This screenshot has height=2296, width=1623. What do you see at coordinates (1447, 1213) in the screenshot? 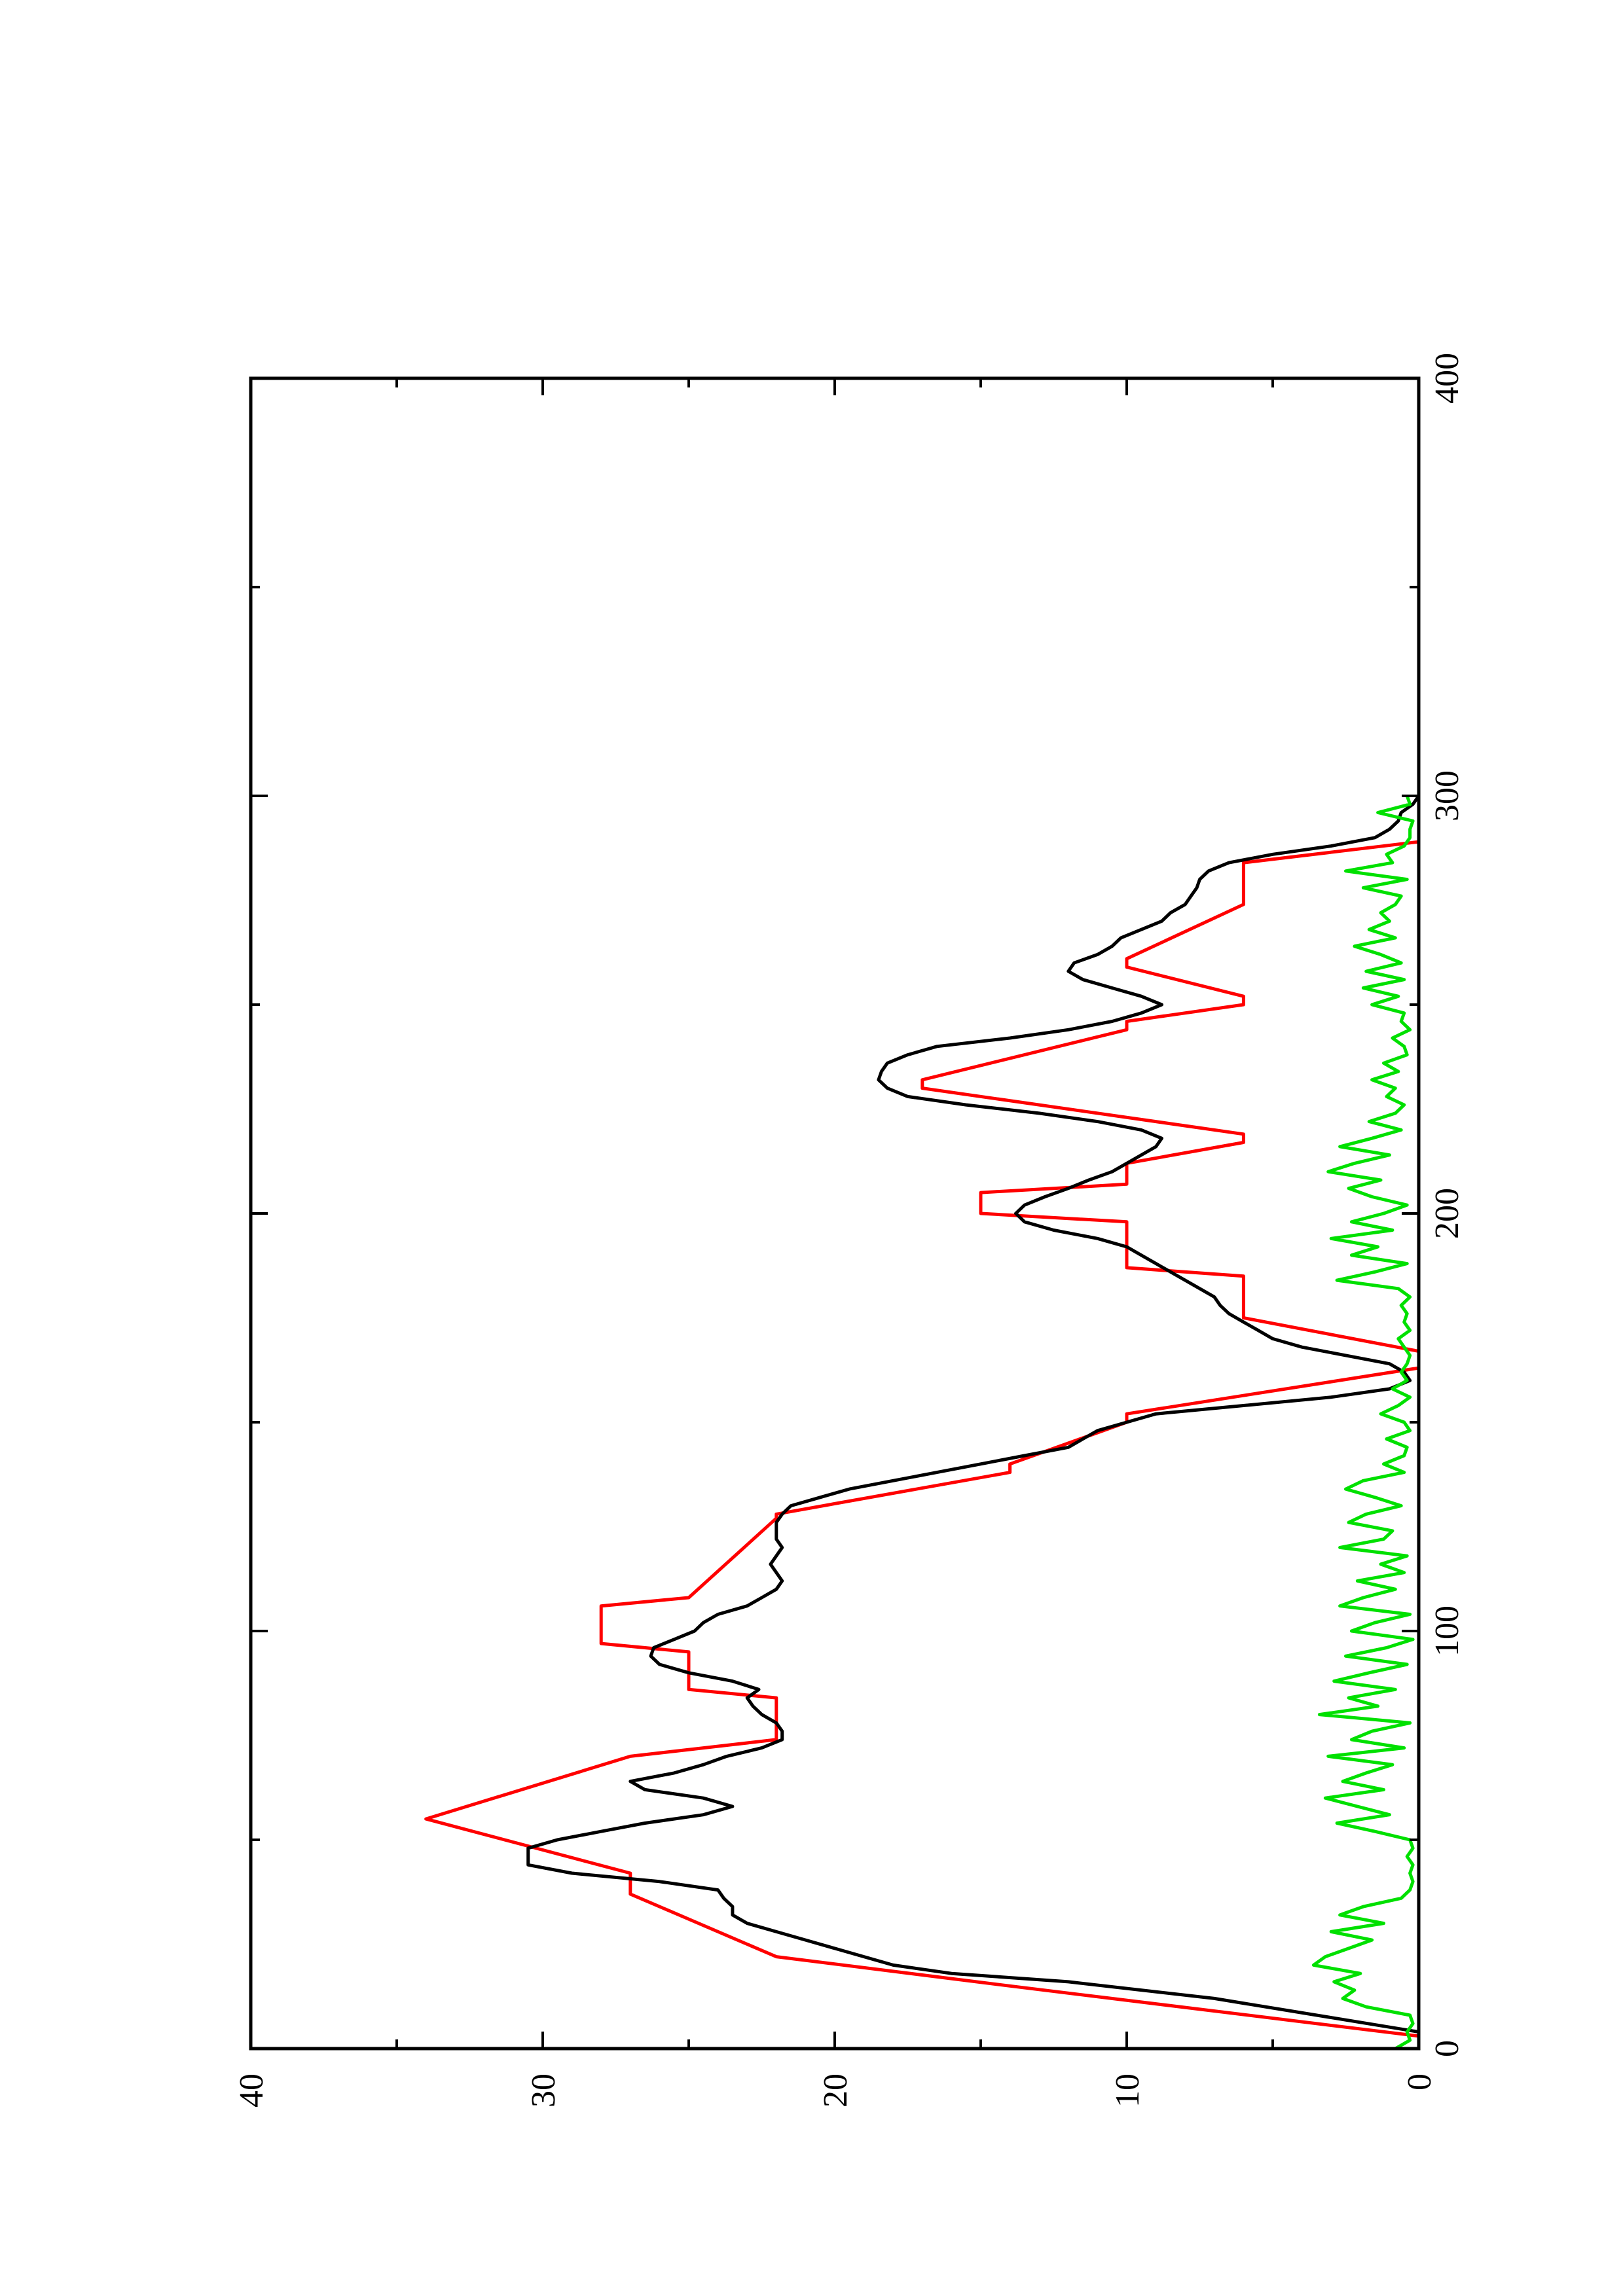
I see `x-tick-label: 200` at bounding box center [1447, 1213].